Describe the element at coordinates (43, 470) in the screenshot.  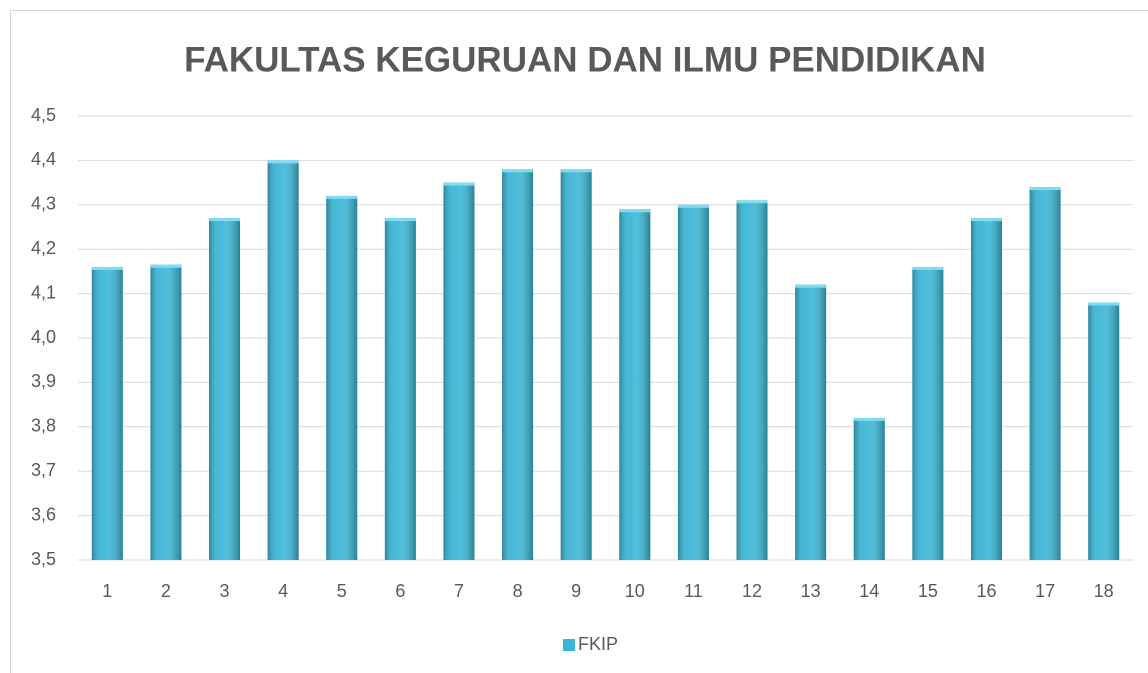
I see `y-tick-label: 3,7` at that location.